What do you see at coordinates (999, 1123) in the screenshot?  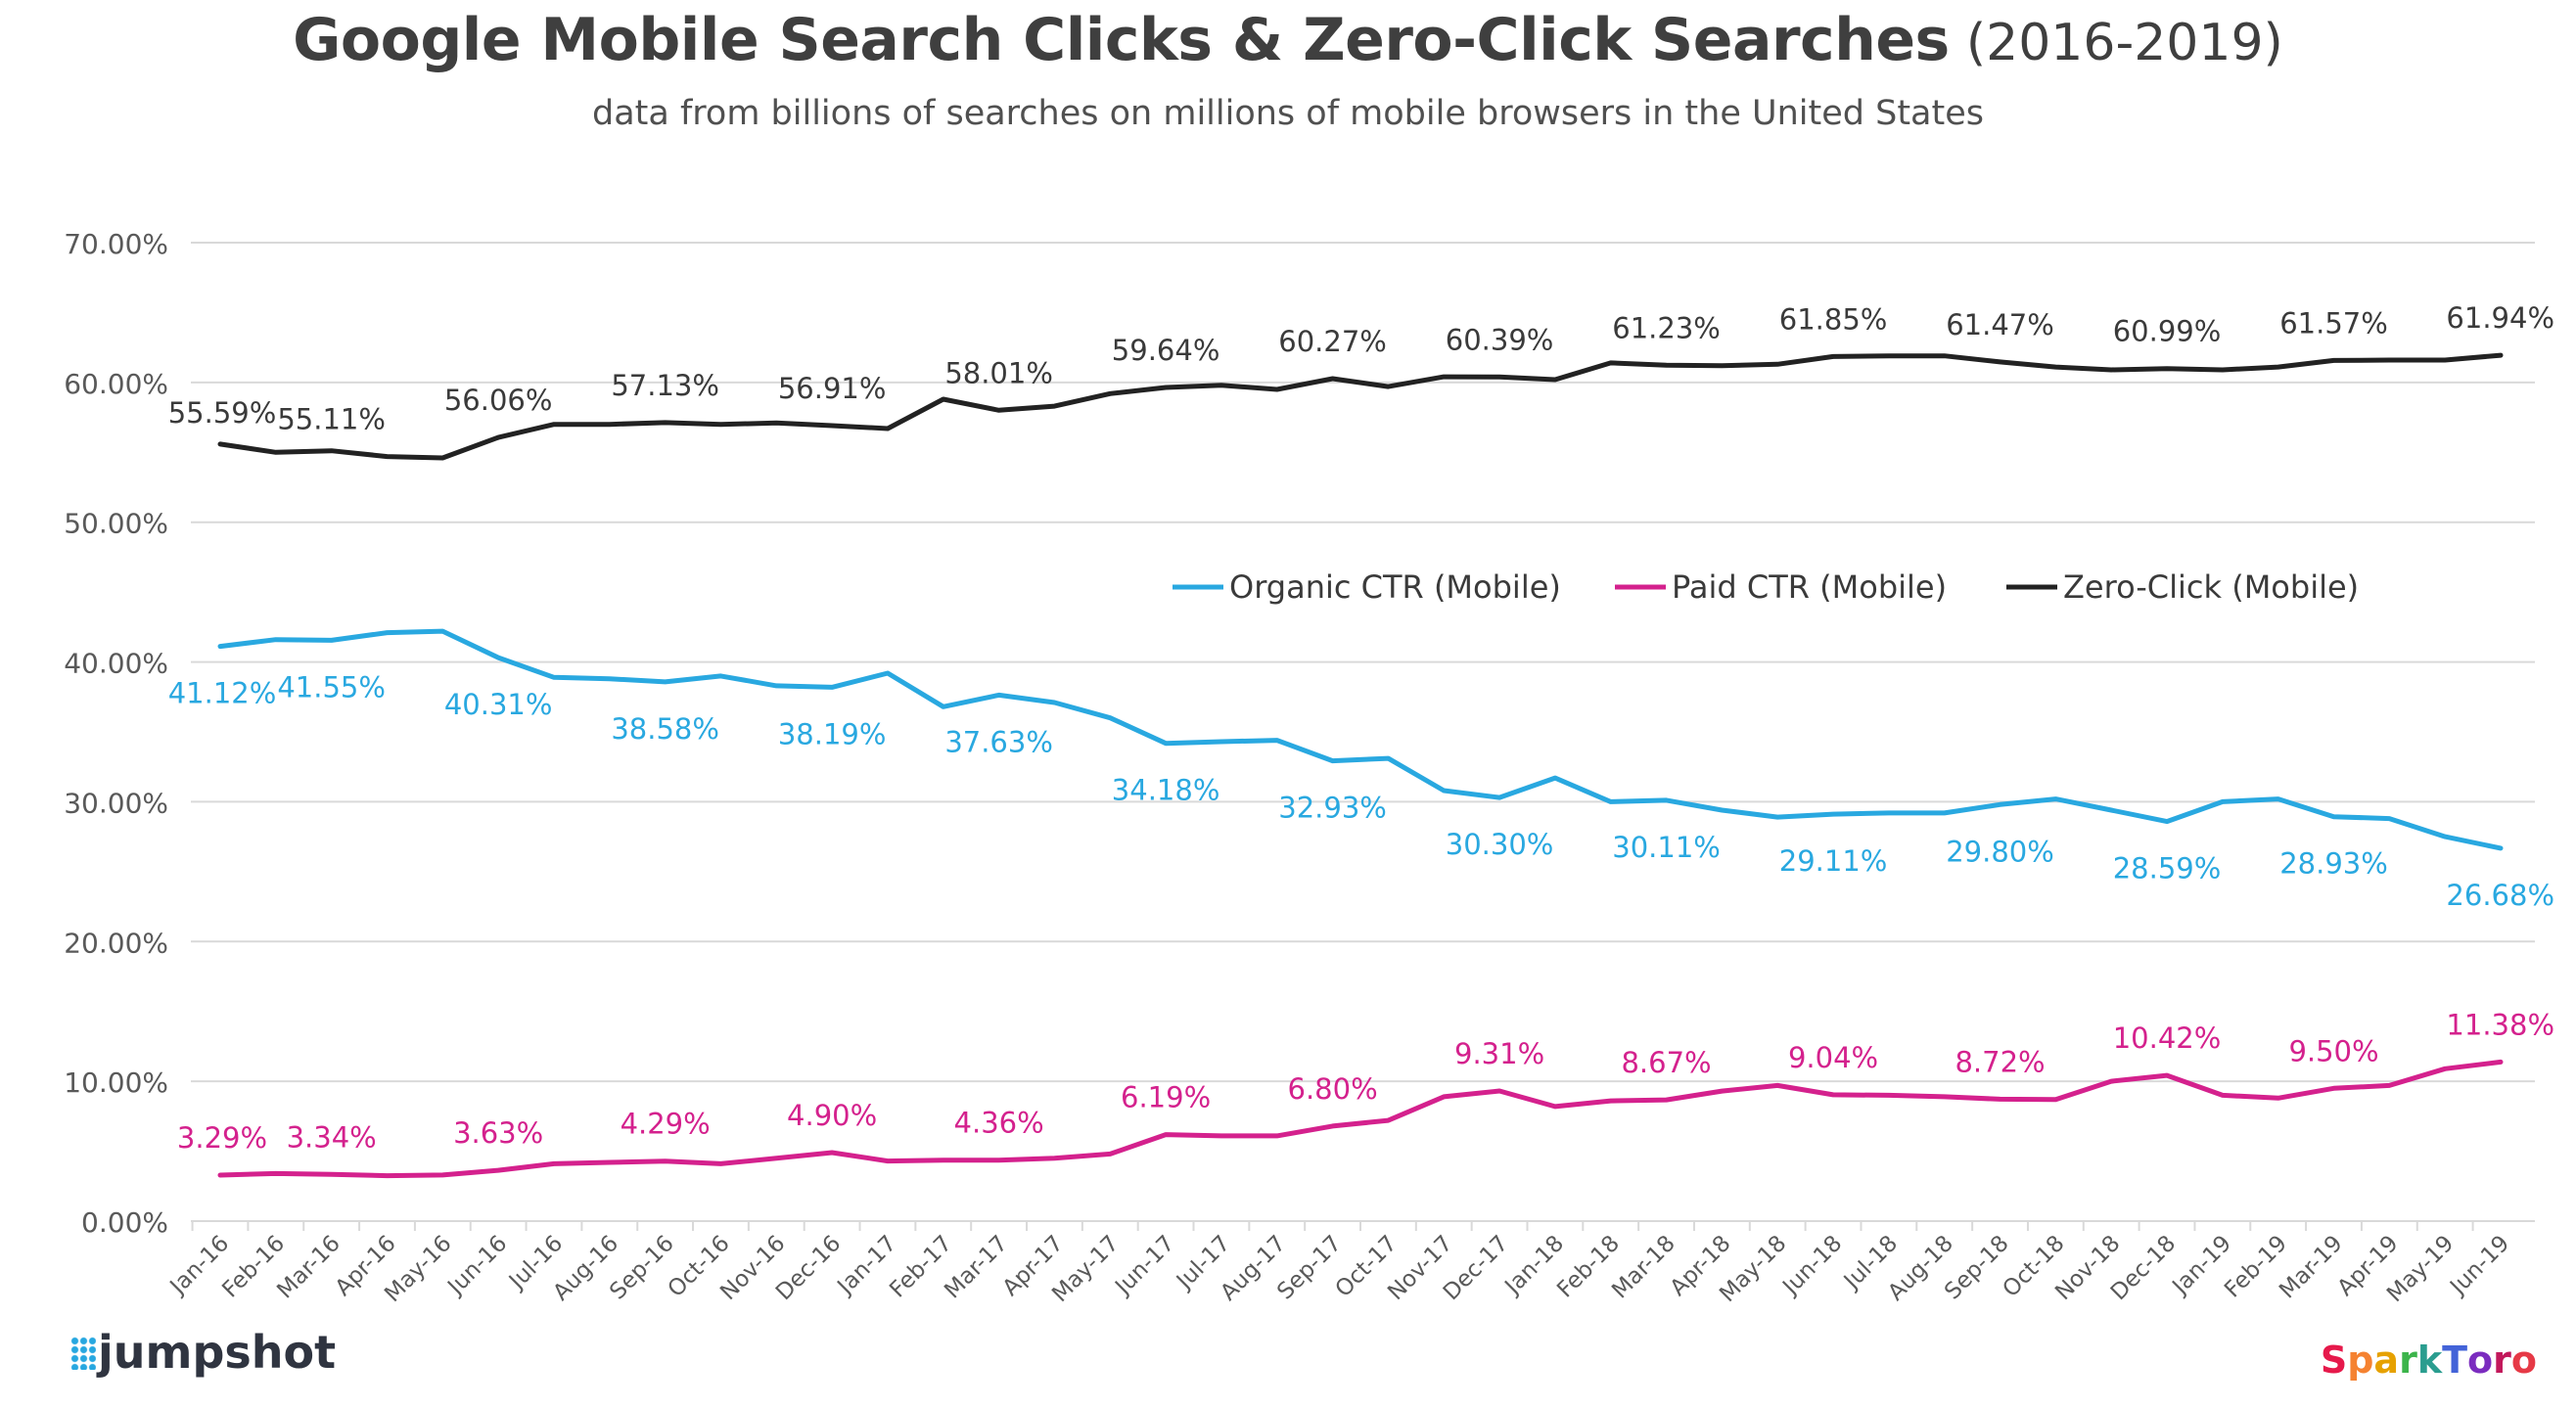 I see `data-label-paid: 4.36%` at bounding box center [999, 1123].